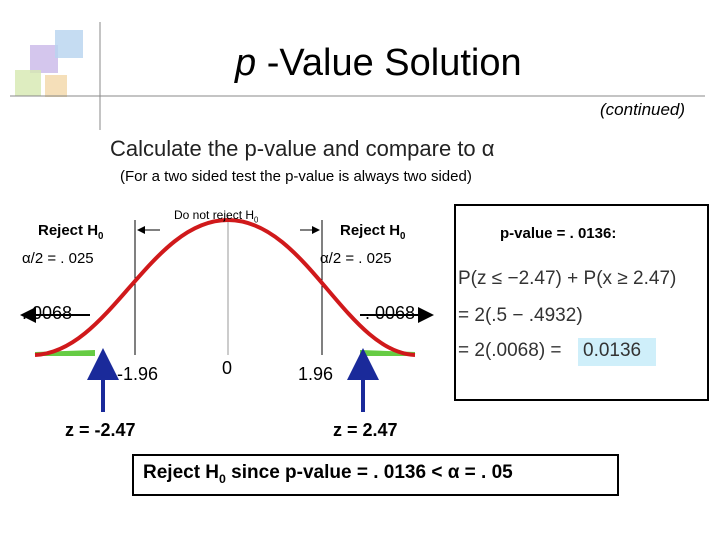 This screenshot has width=720, height=540. What do you see at coordinates (100, 430) in the screenshot?
I see `z-value: z = -2.47` at bounding box center [100, 430].